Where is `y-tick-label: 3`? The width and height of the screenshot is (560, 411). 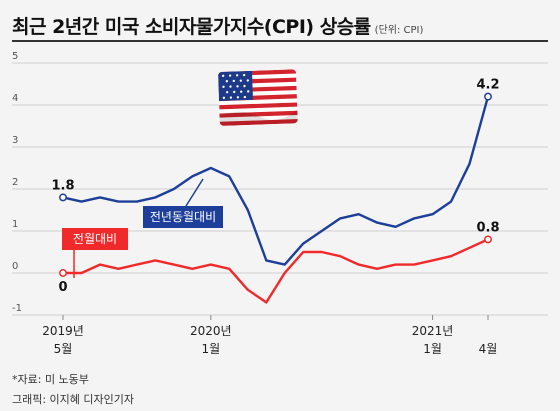 y-tick-label: 3 is located at coordinates (15, 140).